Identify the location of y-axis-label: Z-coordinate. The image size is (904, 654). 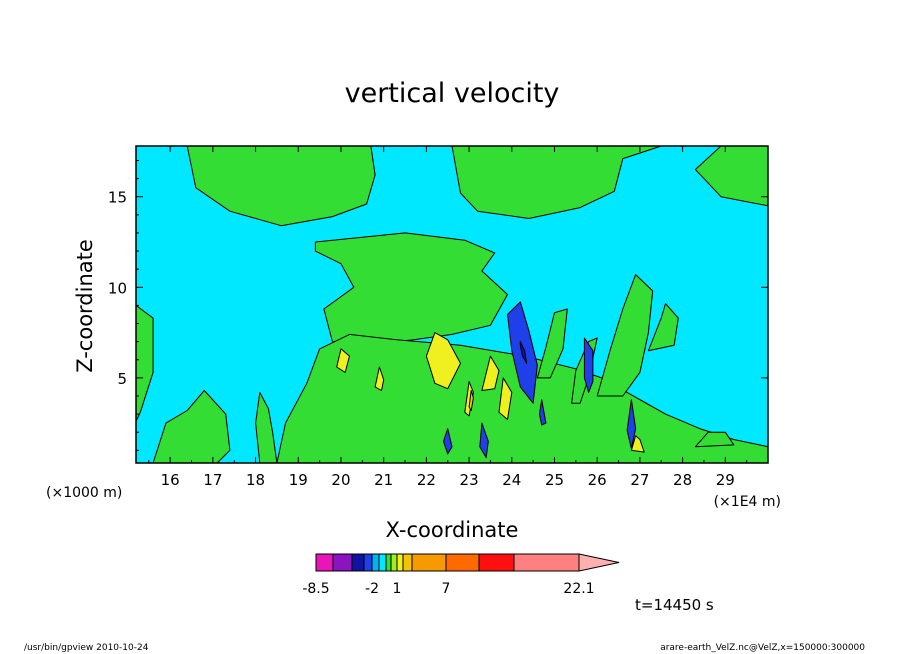
(85, 306).